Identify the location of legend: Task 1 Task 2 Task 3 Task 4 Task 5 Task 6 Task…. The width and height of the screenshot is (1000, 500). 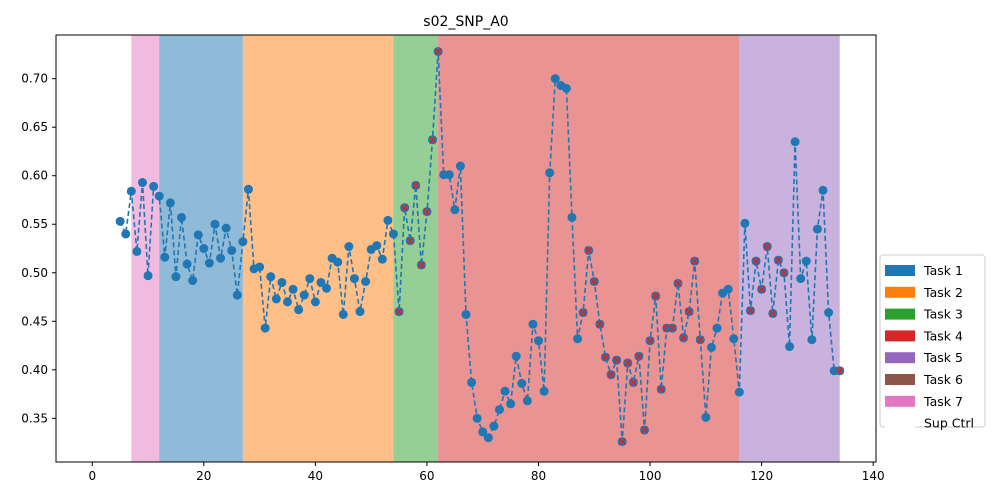
(932, 342).